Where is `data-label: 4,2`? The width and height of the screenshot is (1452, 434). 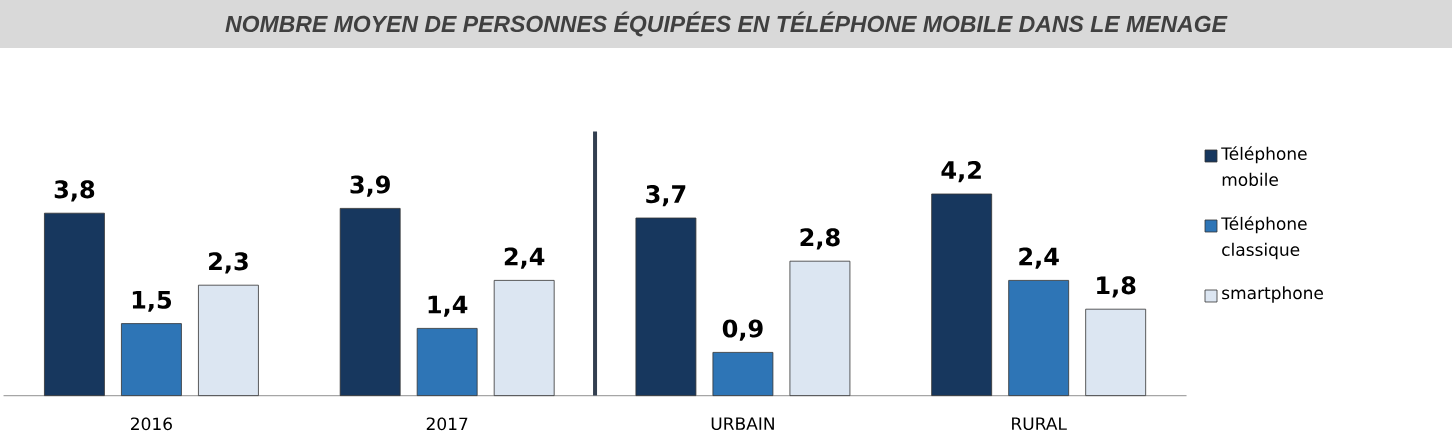 data-label: 4,2 is located at coordinates (961, 172).